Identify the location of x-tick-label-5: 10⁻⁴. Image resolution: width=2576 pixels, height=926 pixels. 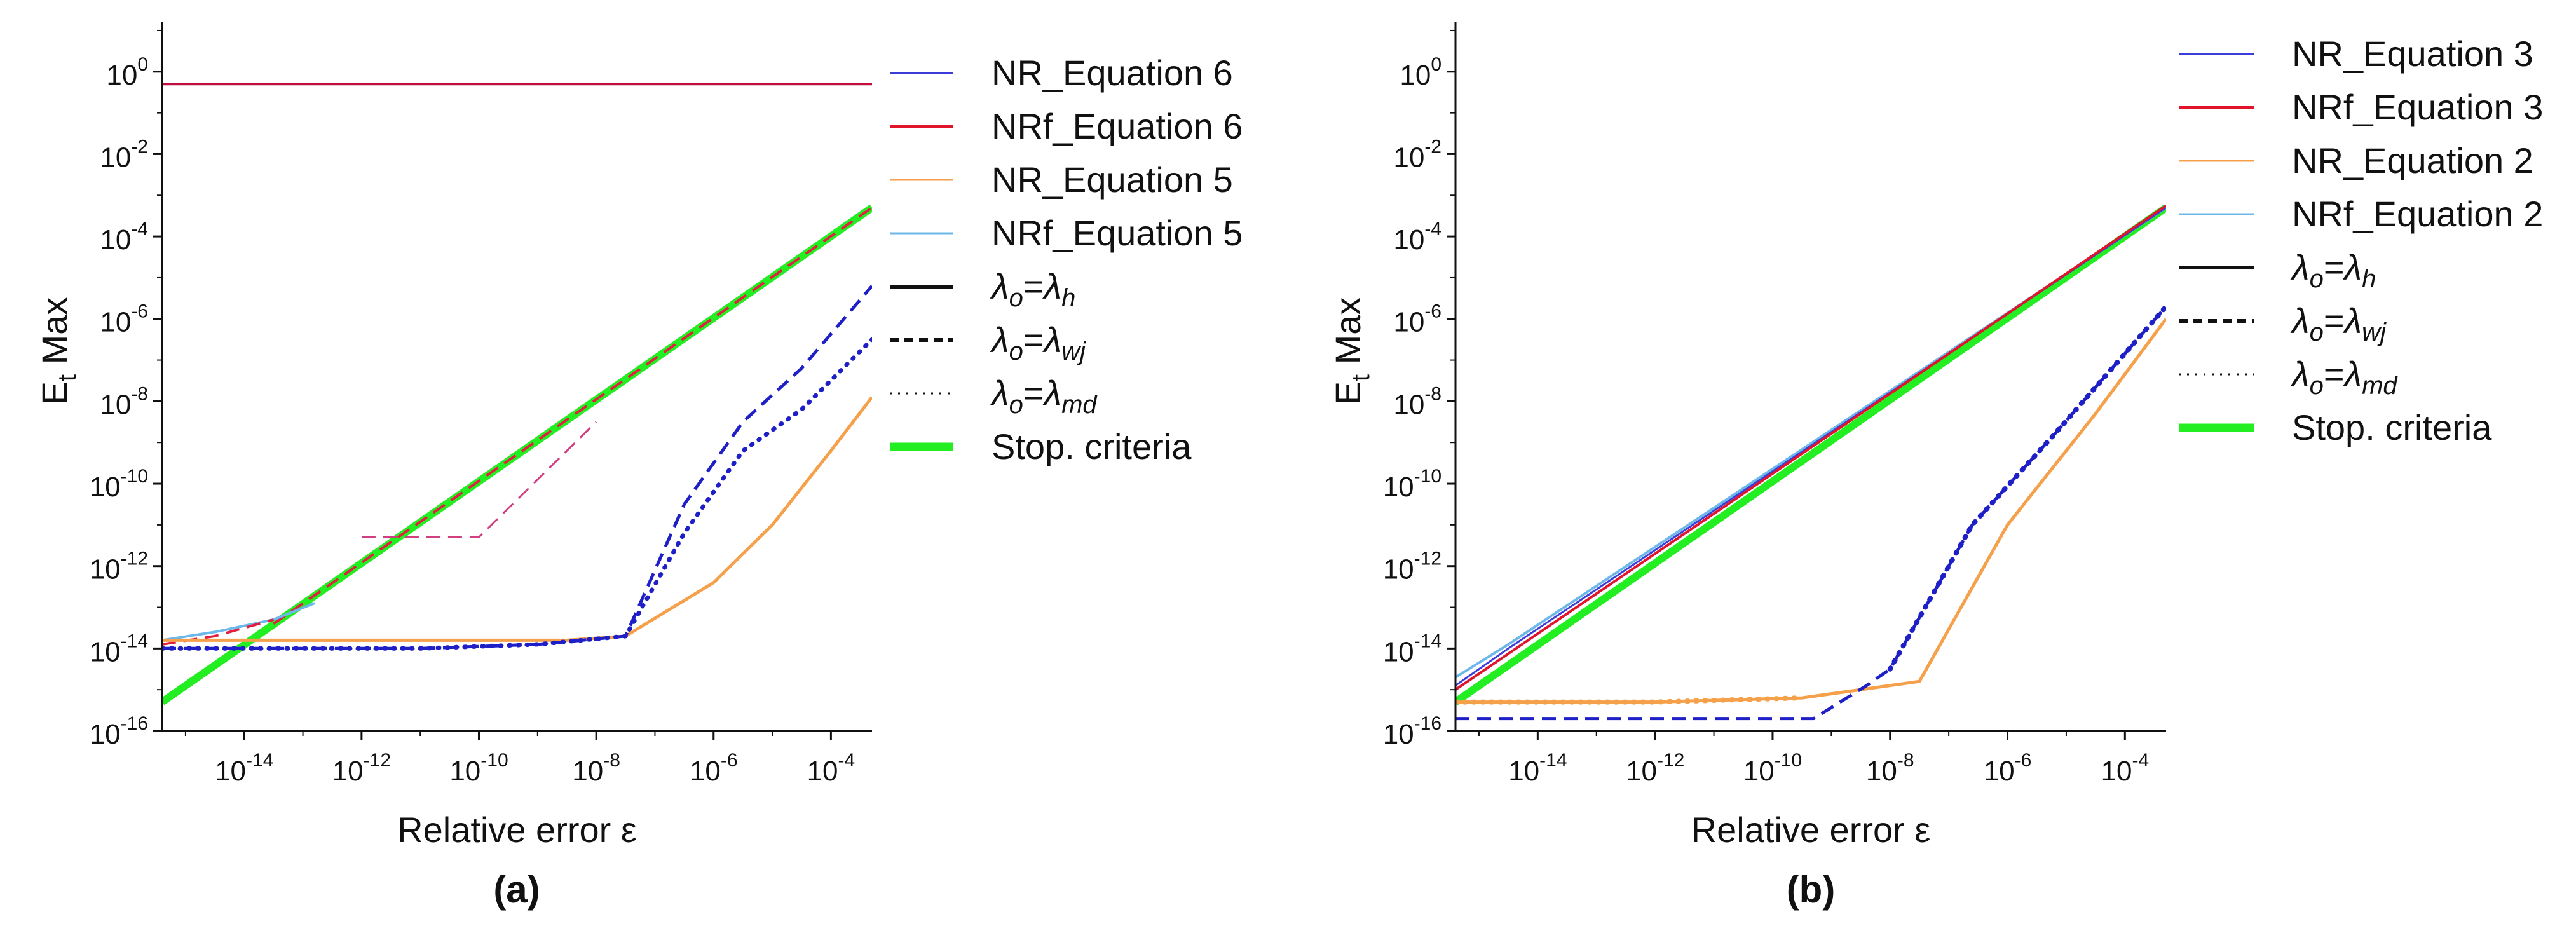
(2125, 768).